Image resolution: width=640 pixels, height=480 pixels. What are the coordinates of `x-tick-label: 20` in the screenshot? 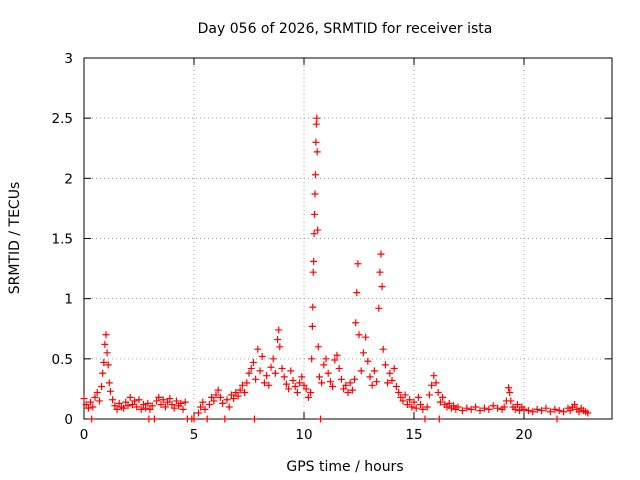 It's located at (523, 435).